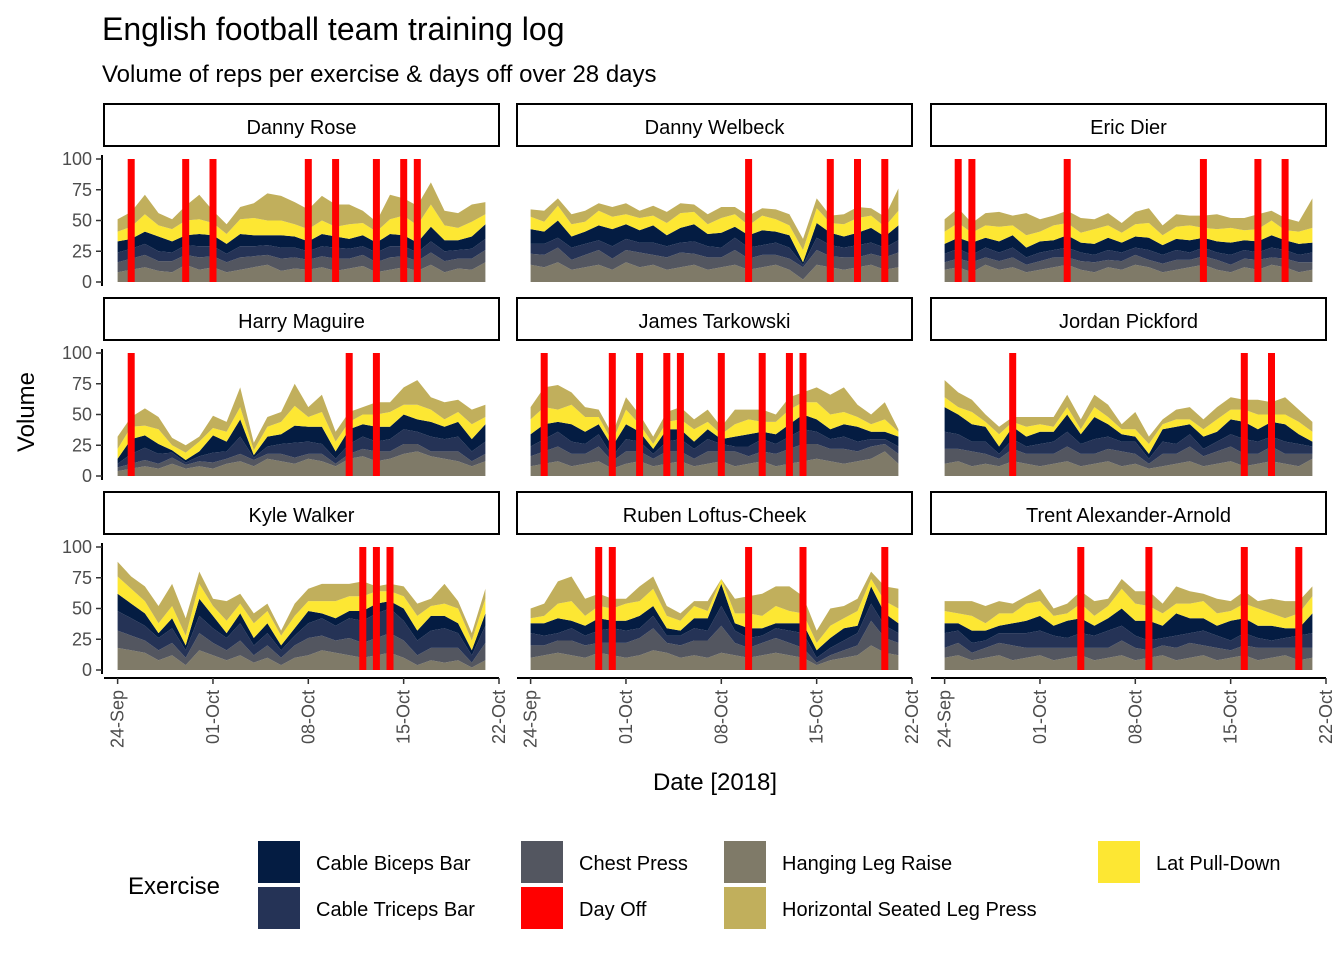  What do you see at coordinates (1040, 717) in the screenshot?
I see `x-tick-label: 01-Oct` at bounding box center [1040, 717].